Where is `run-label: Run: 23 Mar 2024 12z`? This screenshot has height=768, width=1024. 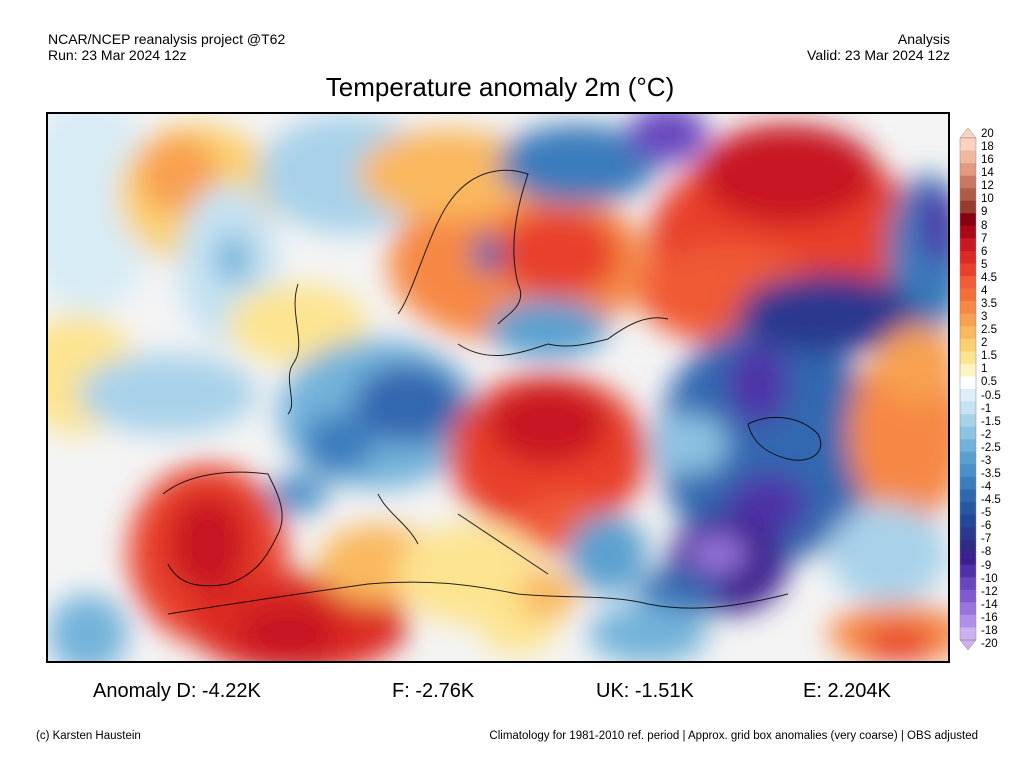 run-label: Run: 23 Mar 2024 12z is located at coordinates (117, 55).